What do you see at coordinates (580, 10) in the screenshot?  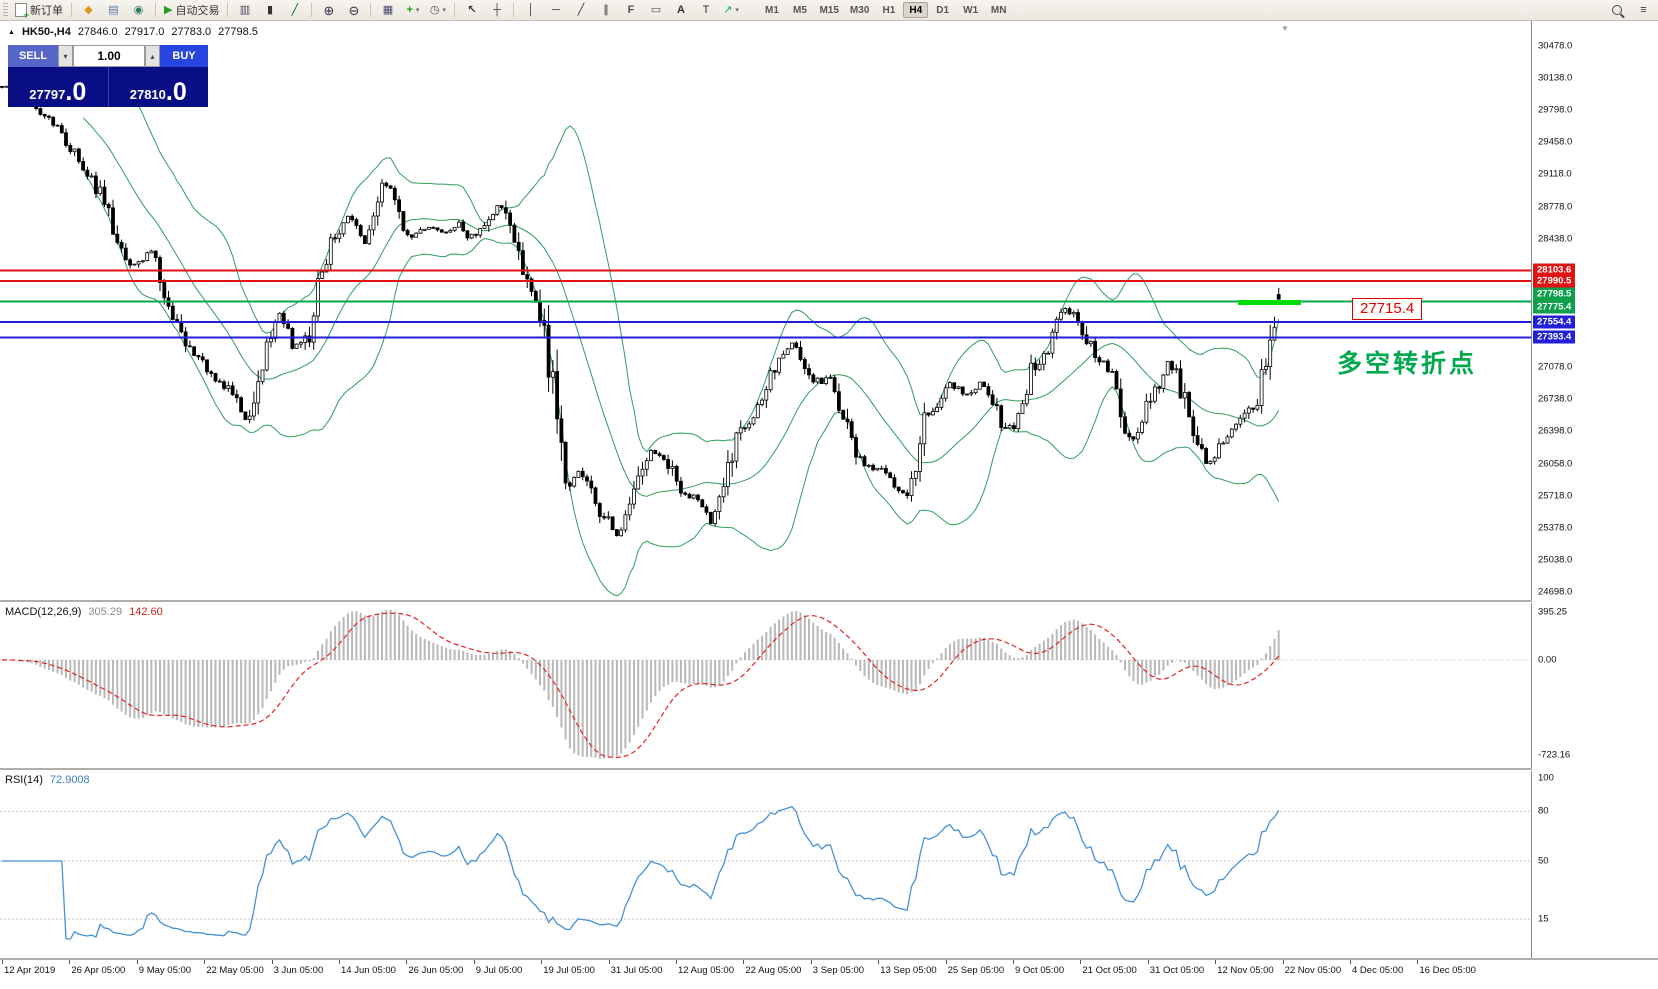 I see `trendline-button: ╱` at bounding box center [580, 10].